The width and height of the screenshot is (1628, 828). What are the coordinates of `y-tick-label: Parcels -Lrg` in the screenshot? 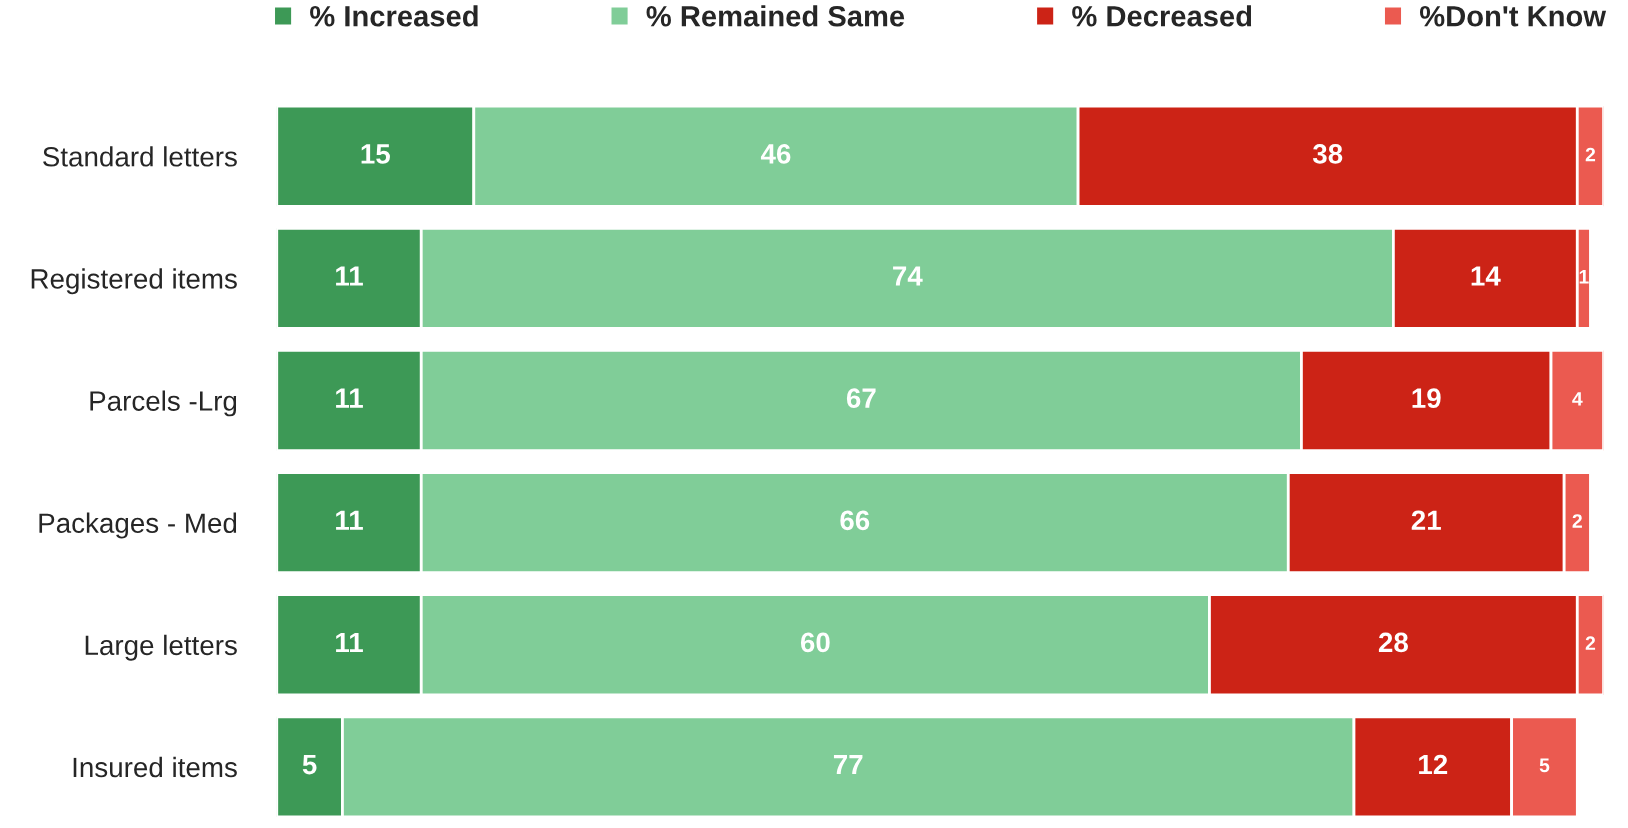 It's located at (163, 403).